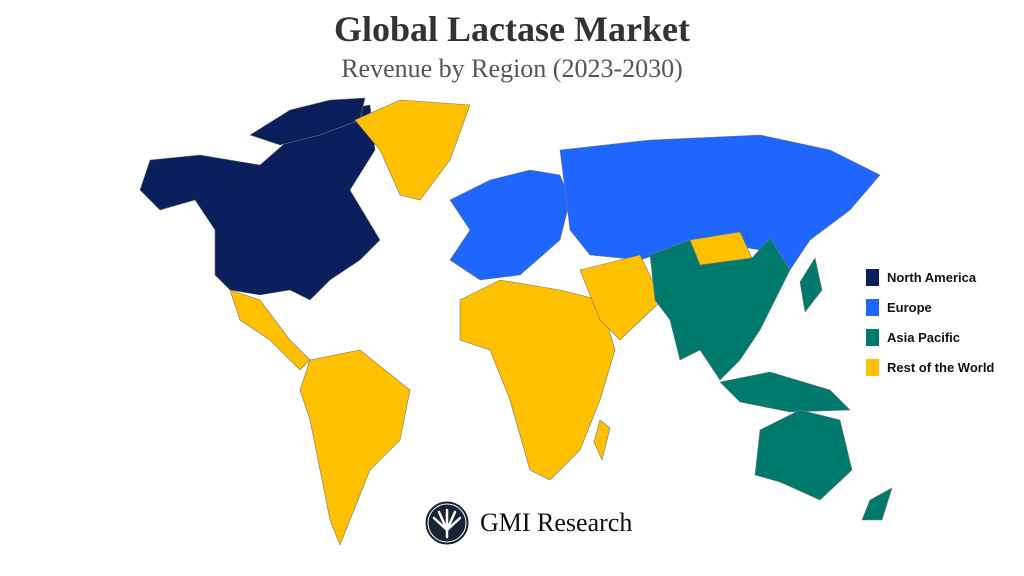 The width and height of the screenshot is (1024, 576). What do you see at coordinates (602, 440) in the screenshot?
I see `region-madagascar` at bounding box center [602, 440].